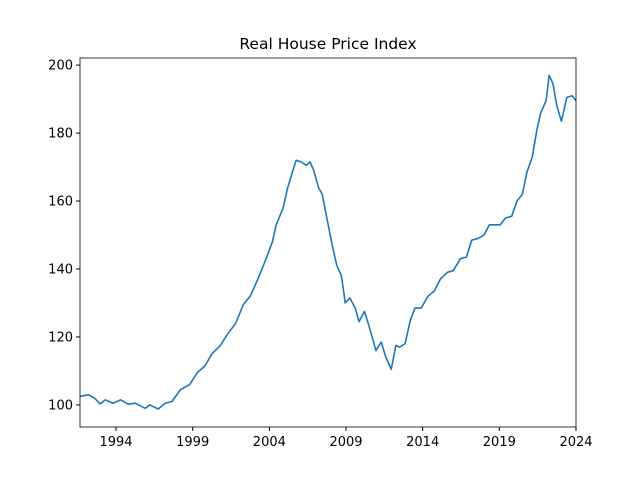 Image resolution: width=640 pixels, height=480 pixels. What do you see at coordinates (60, 405) in the screenshot?
I see `y-tick-label: 100` at bounding box center [60, 405].